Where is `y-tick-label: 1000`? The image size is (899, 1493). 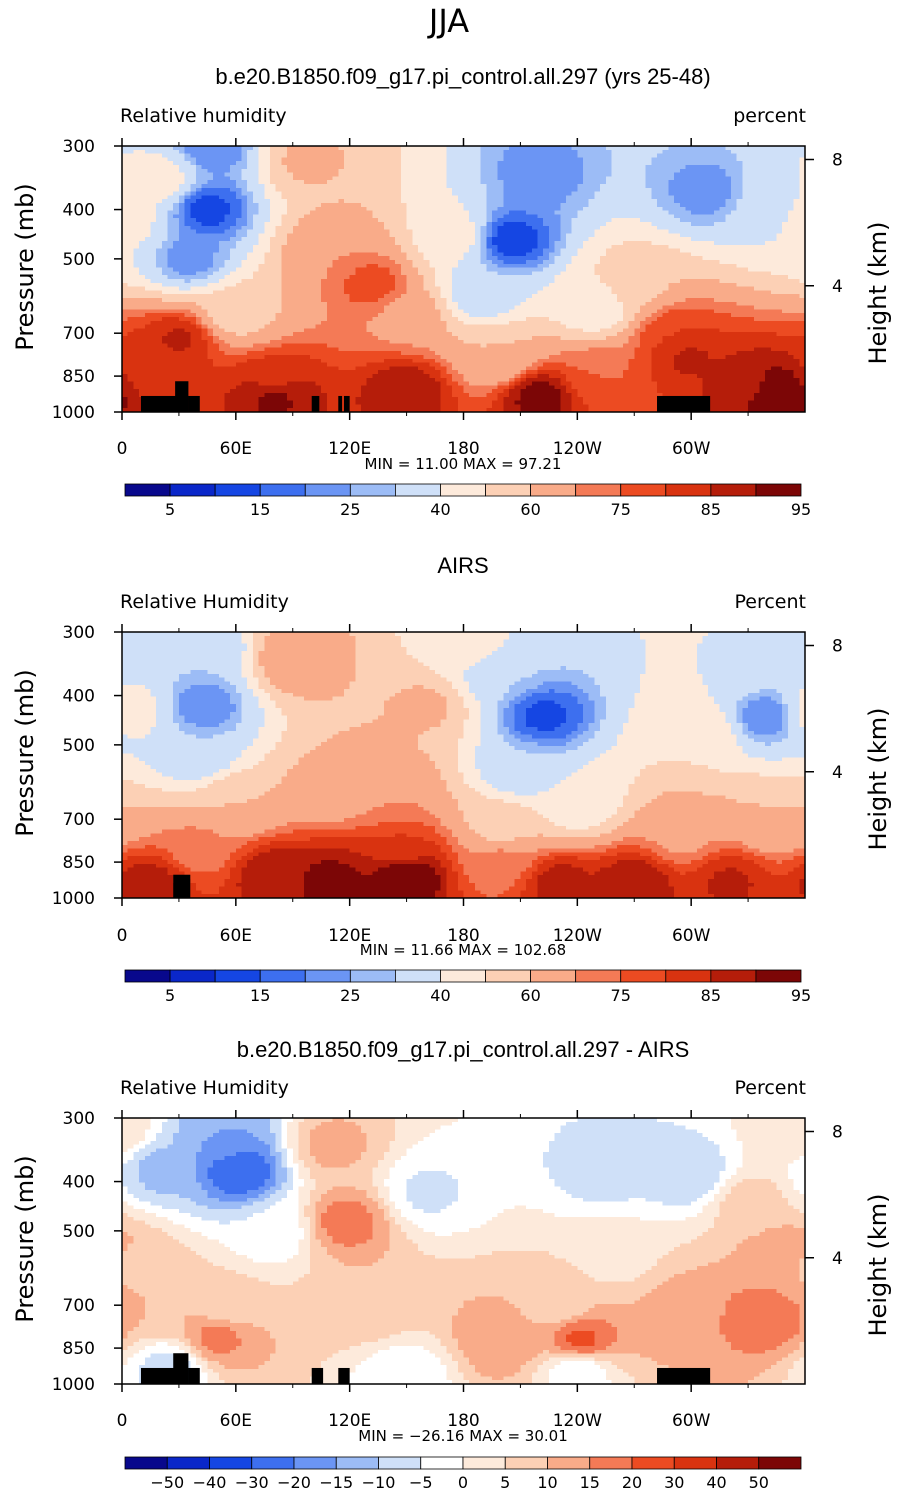
y-tick-label: 1000 is located at coordinates (73, 413).